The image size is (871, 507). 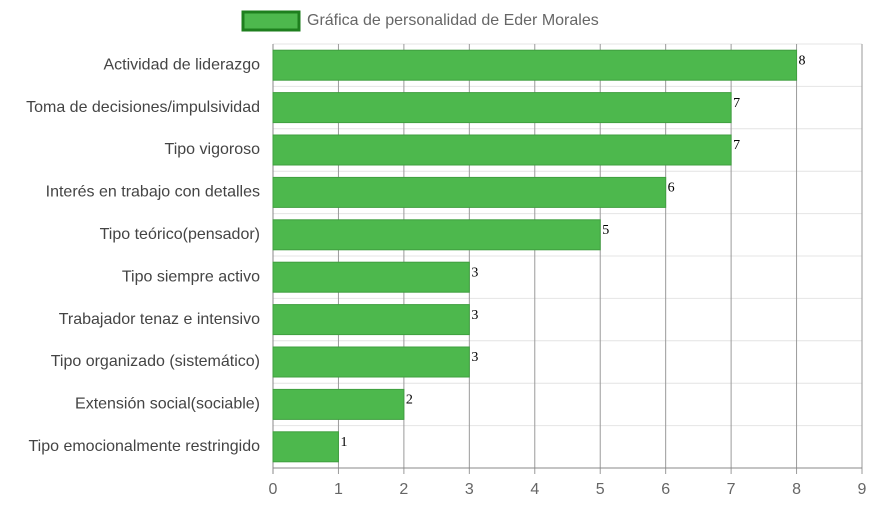 What do you see at coordinates (600, 489) in the screenshot?
I see `x-tick-label: 5` at bounding box center [600, 489].